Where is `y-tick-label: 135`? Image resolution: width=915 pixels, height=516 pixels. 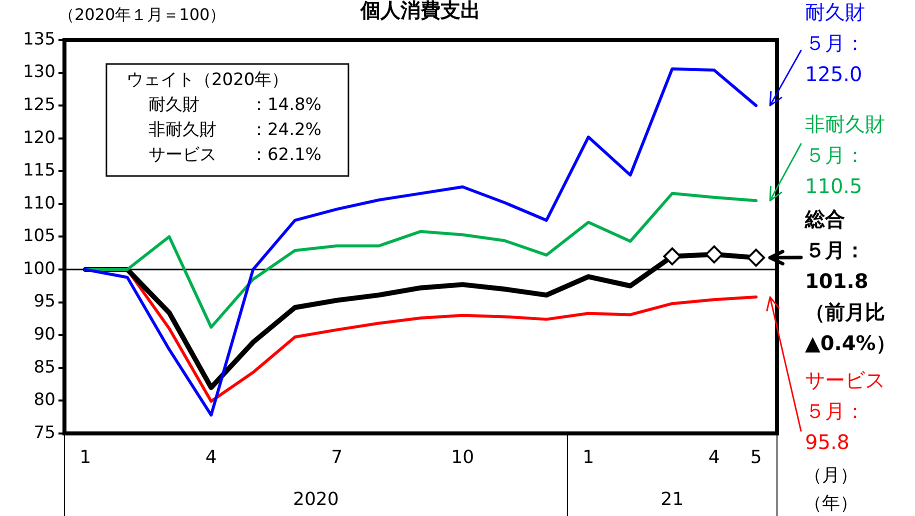 y-tick-label: 135 is located at coordinates (39, 39).